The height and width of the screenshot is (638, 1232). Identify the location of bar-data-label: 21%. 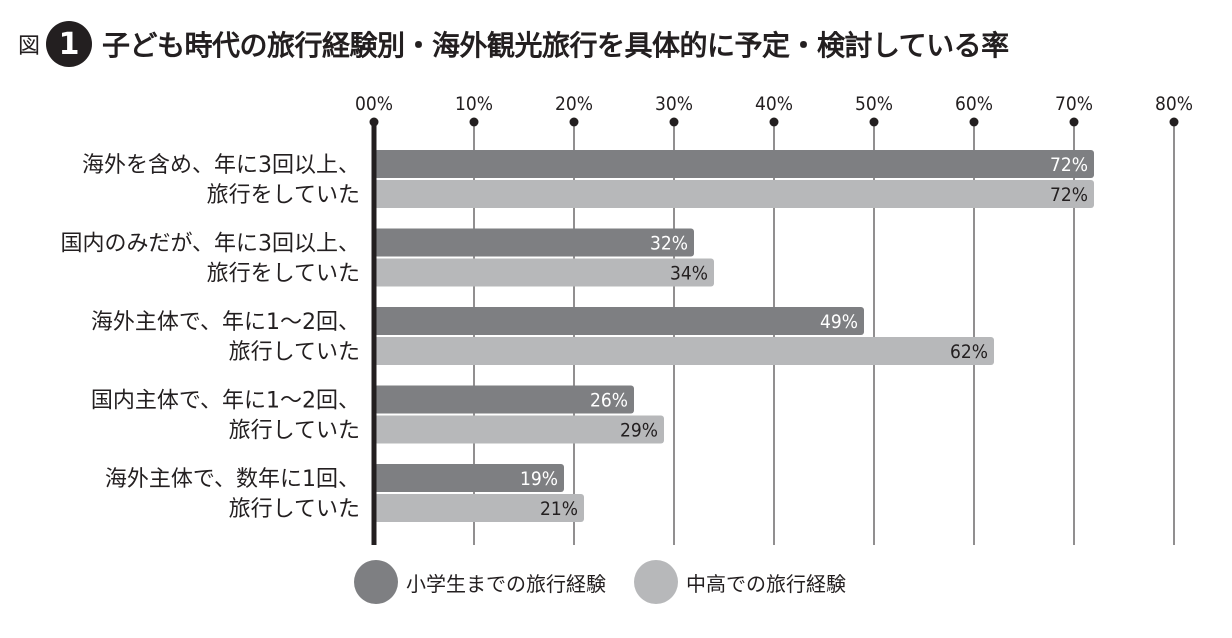
(559, 509).